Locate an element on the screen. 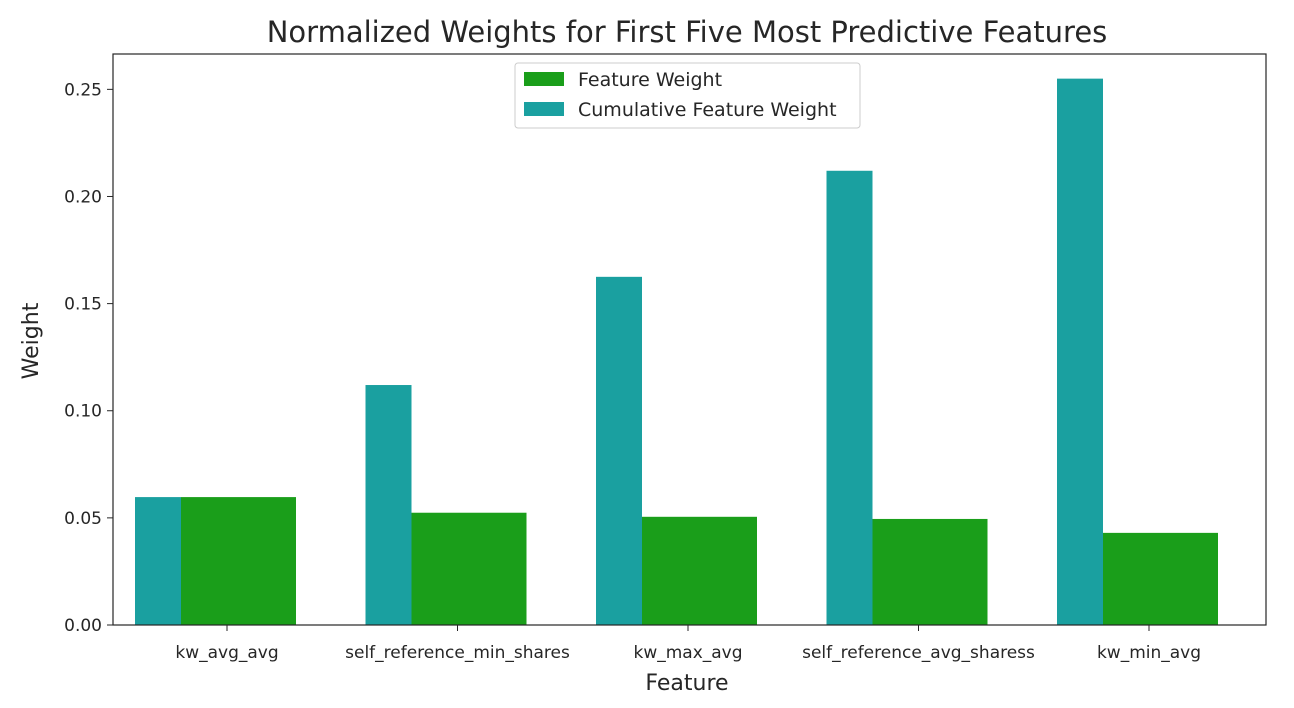  y-axis-label: Weight is located at coordinates (31, 340).